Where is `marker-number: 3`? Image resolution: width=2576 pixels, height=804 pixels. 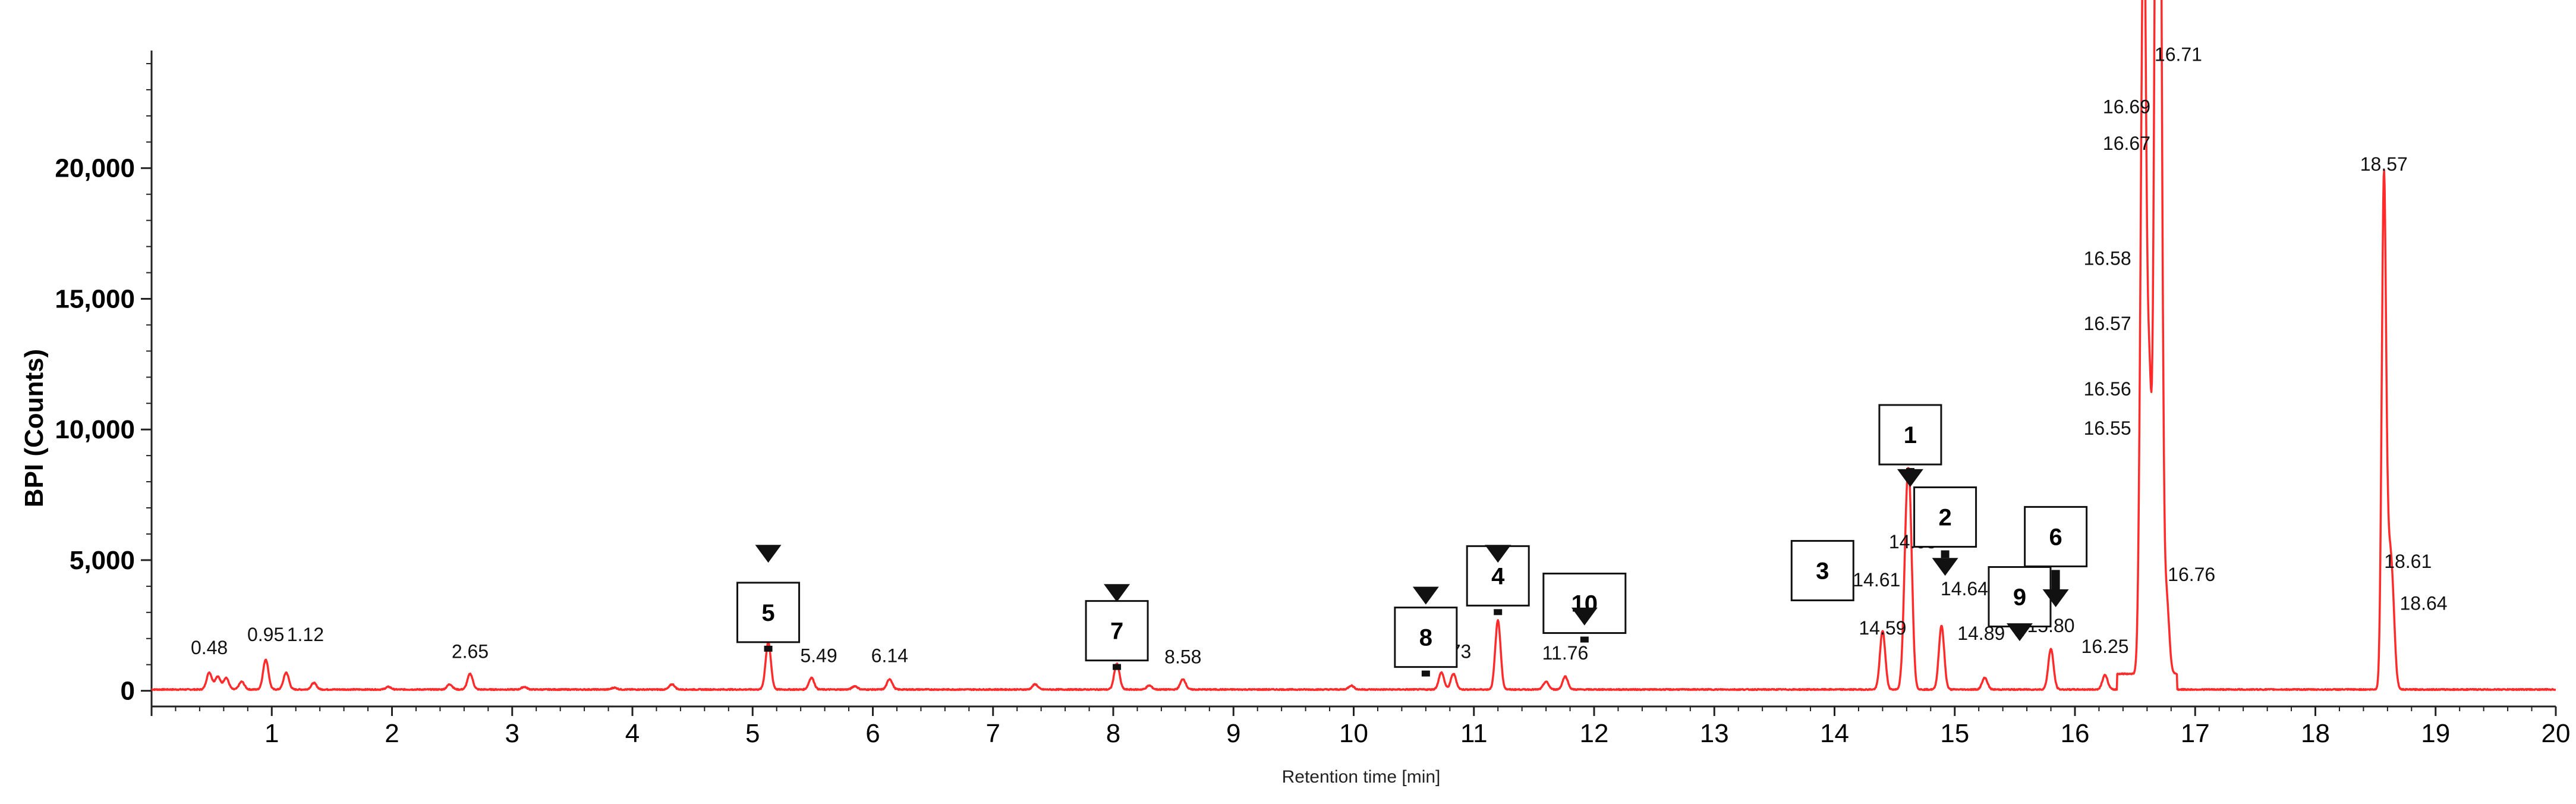
marker-number: 3 is located at coordinates (1822, 571).